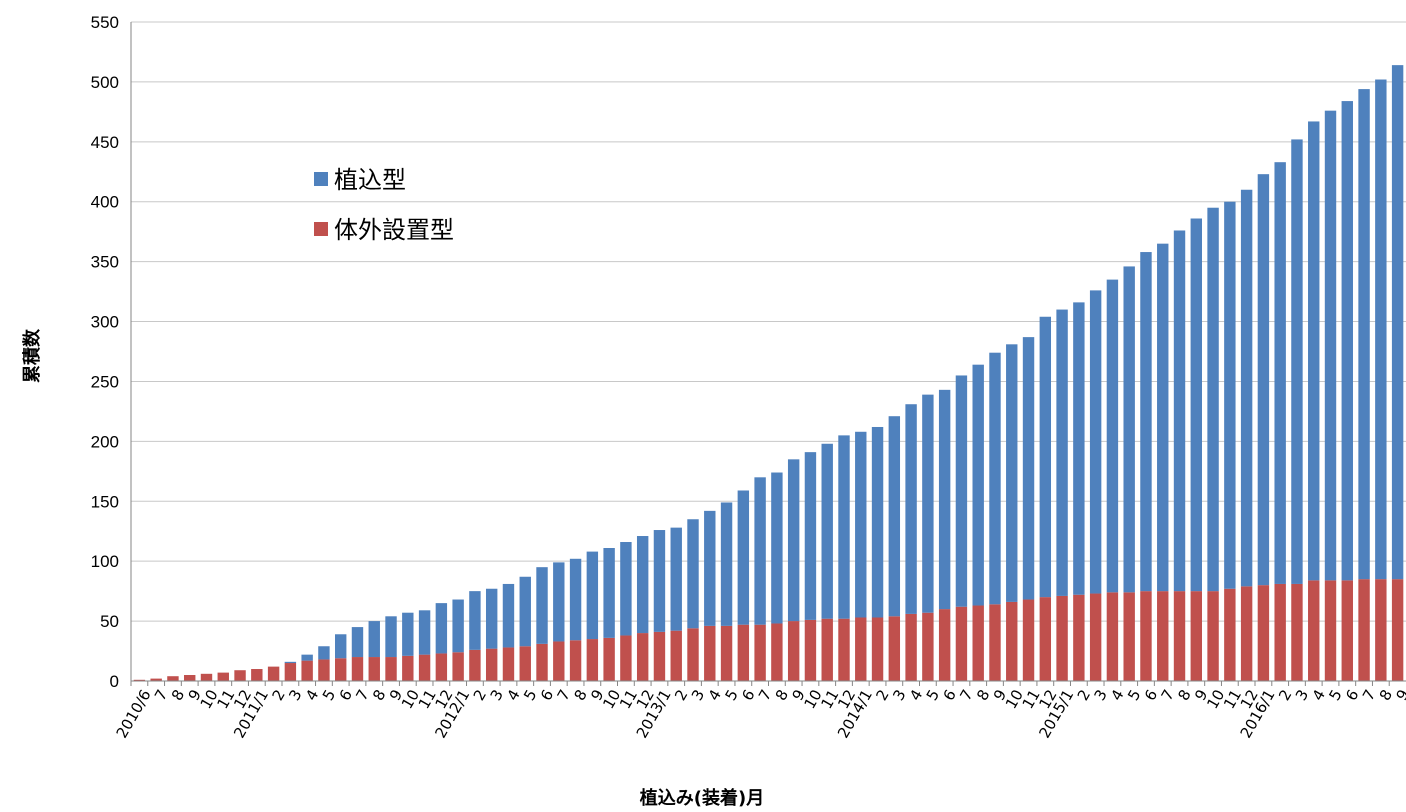 Image resolution: width=1406 pixels, height=812 pixels. Describe the element at coordinates (114, 681) in the screenshot. I see `y-tick-label: 0` at that location.